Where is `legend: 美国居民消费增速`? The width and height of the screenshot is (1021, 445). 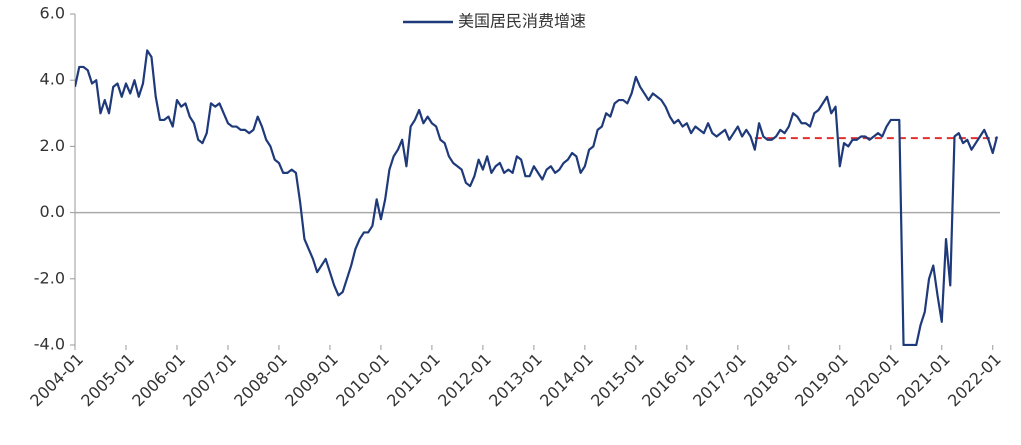 legend: 美国居民消费增速 is located at coordinates (494, 21).